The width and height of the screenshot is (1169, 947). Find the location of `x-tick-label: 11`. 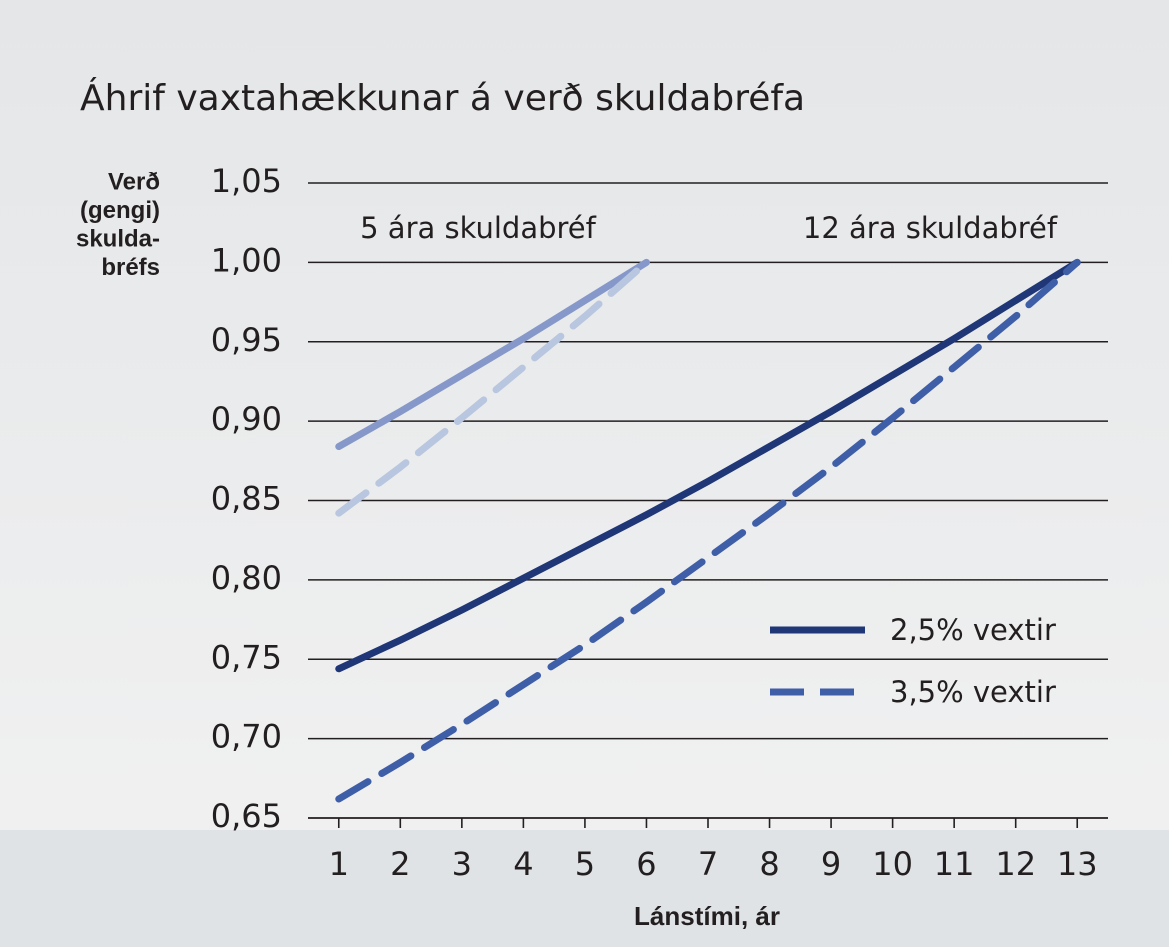

x-tick-label: 11 is located at coordinates (954, 864).